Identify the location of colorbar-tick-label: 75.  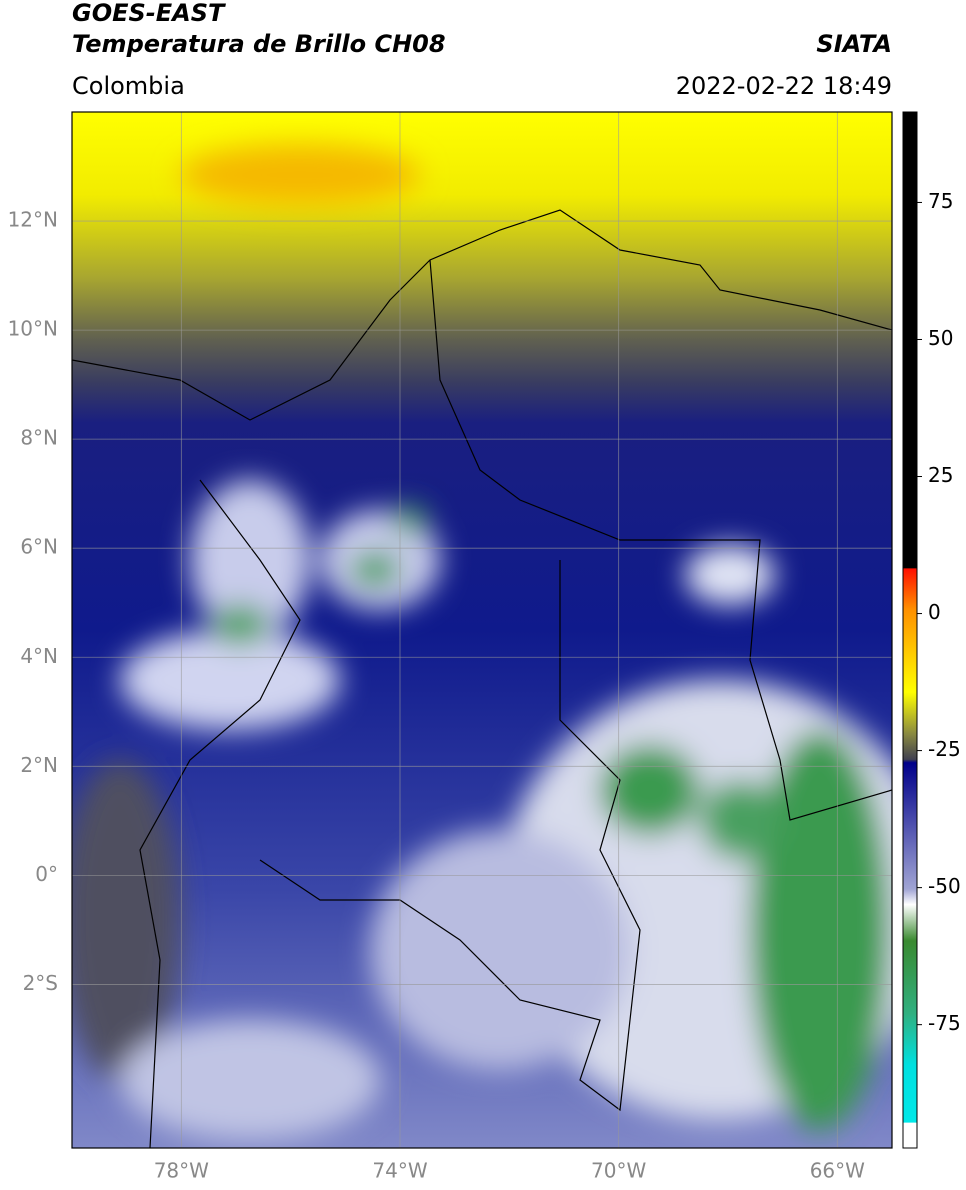
(940, 201).